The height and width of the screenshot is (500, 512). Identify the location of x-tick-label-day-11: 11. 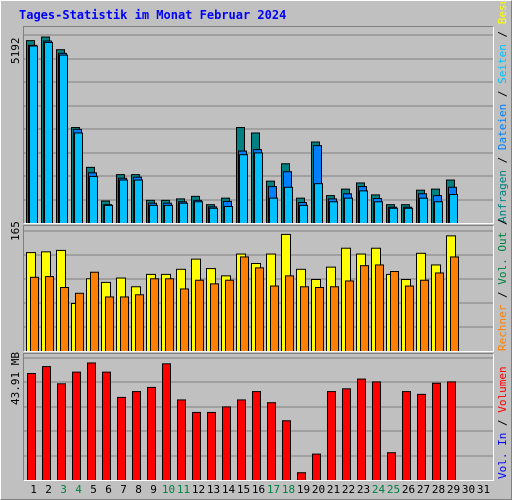
(183, 489).